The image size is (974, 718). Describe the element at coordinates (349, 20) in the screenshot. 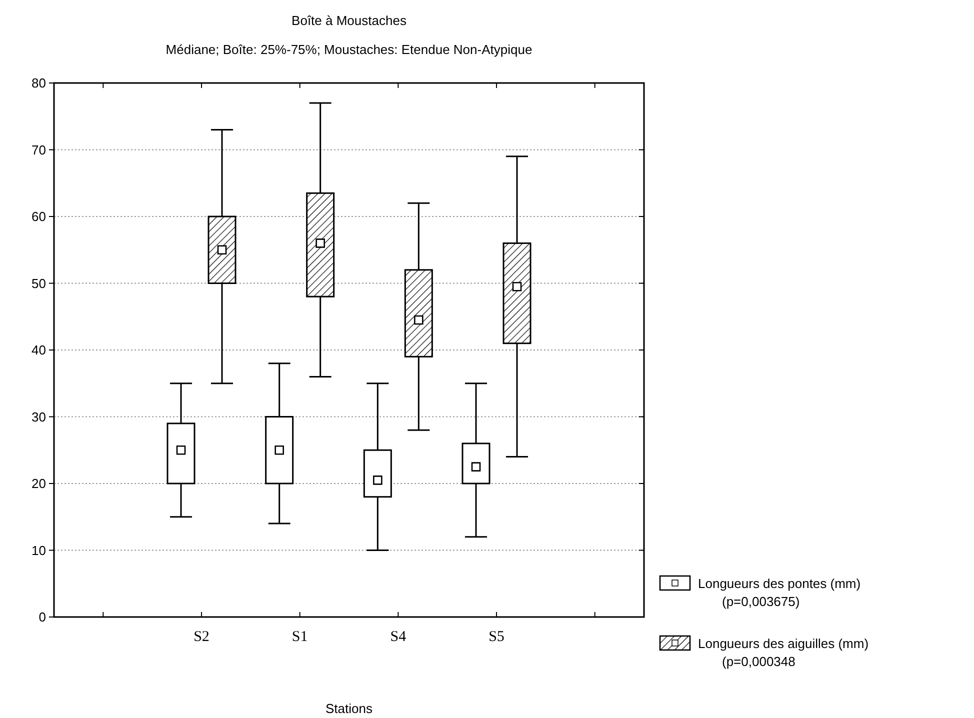

I see `chart-title: Boîte à Moustaches` at that location.